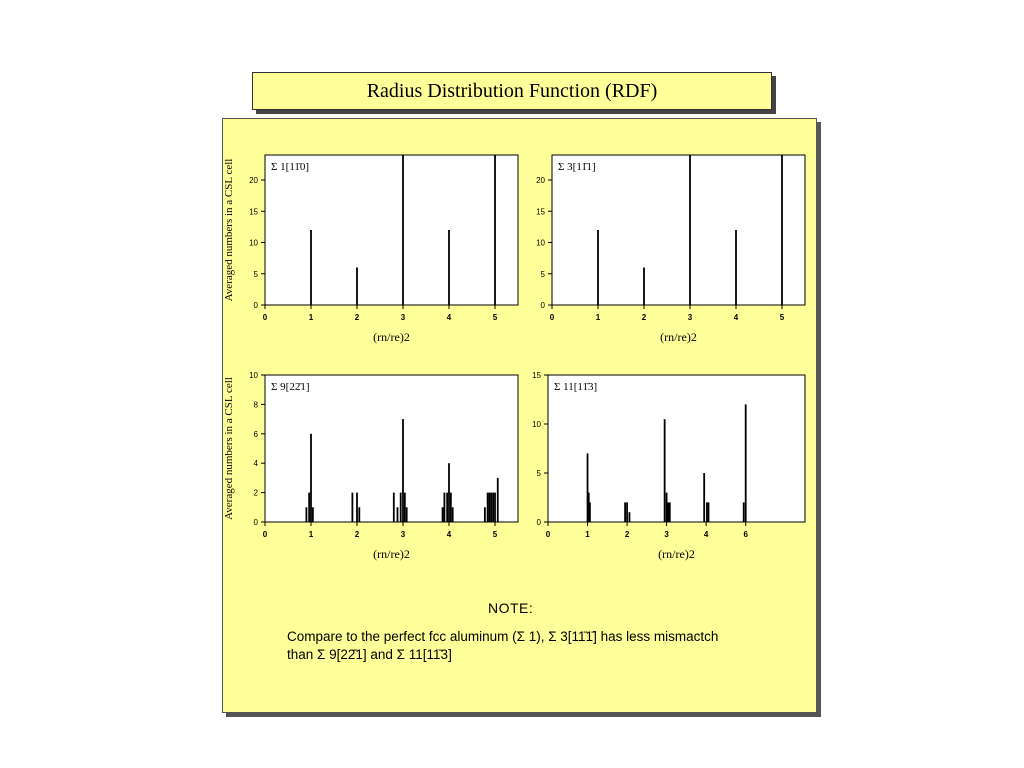 The height and width of the screenshot is (768, 1024). What do you see at coordinates (256, 404) in the screenshot?
I see `ytick-label-3-5: 8` at bounding box center [256, 404].